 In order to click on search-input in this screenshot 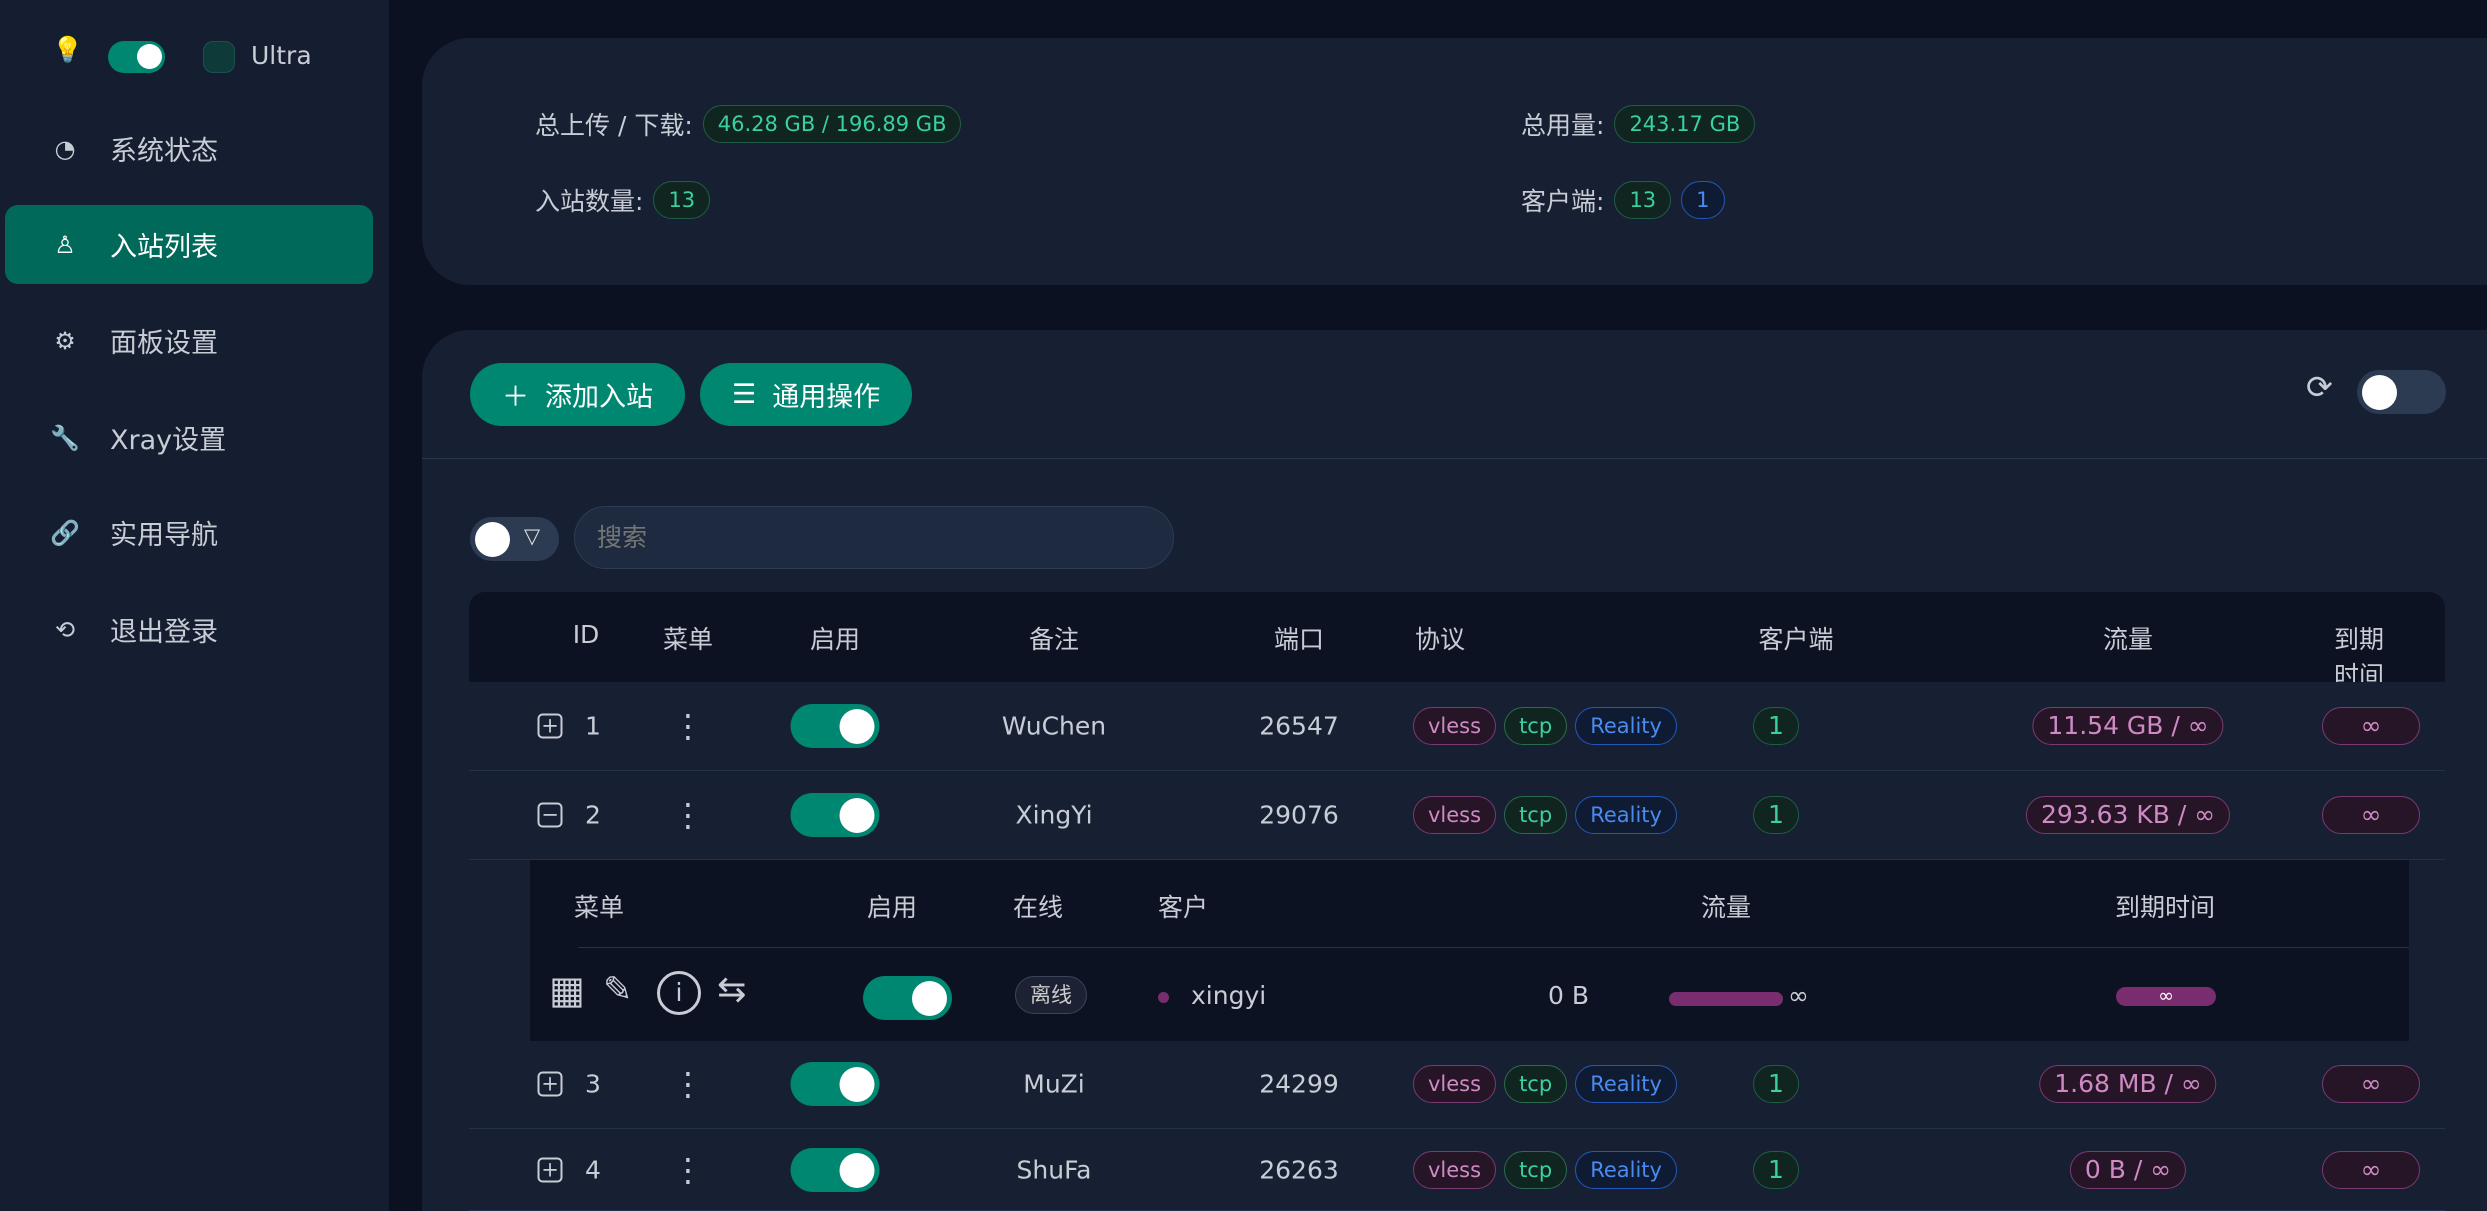, I will do `click(874, 537)`.